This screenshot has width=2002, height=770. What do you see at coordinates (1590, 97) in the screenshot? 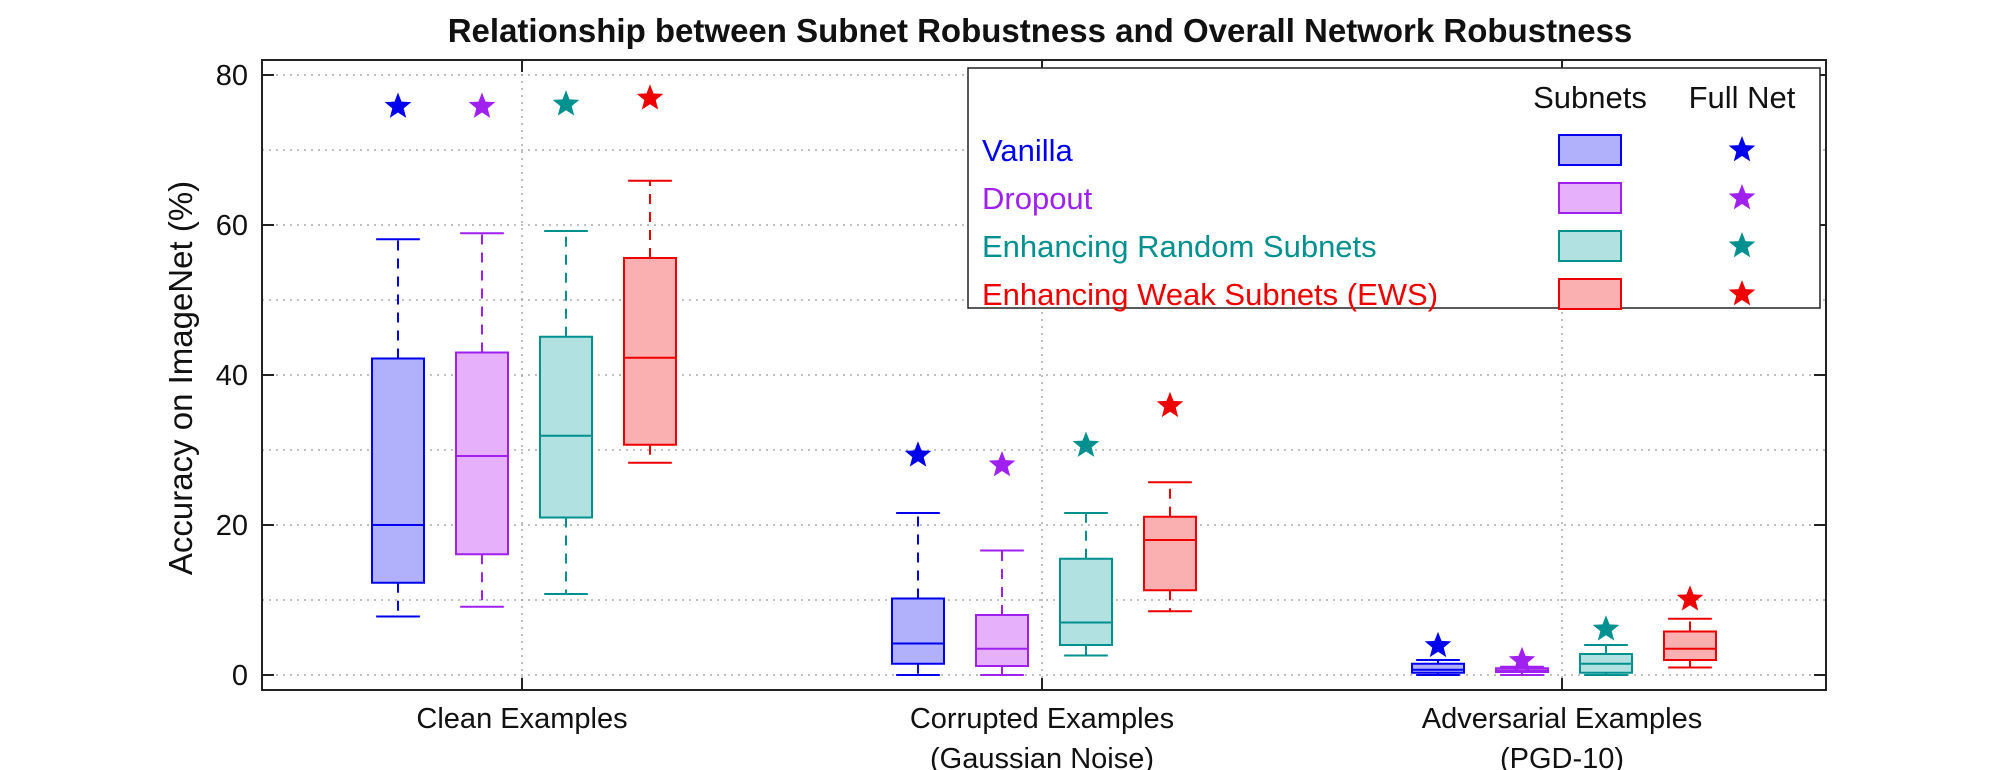
I see `legend-column-header: Subnets` at bounding box center [1590, 97].